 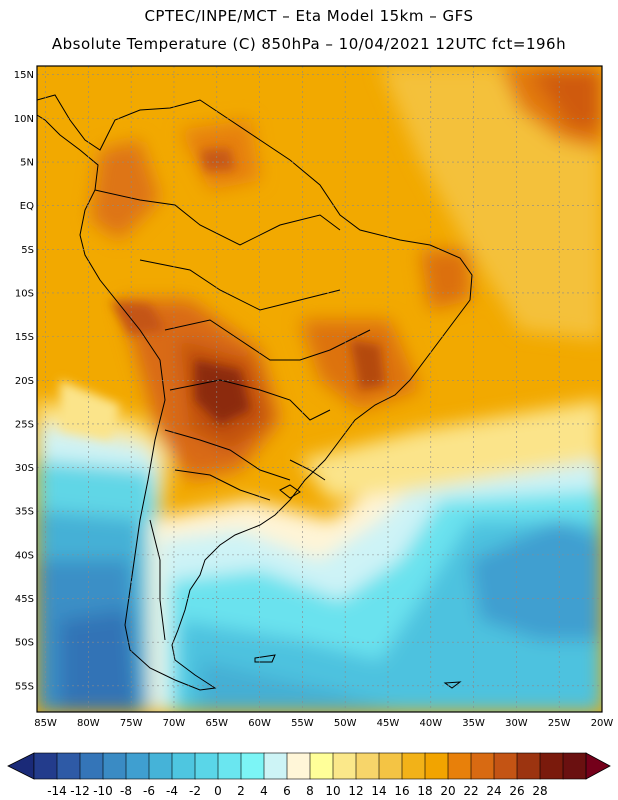 I want to click on colorbar-segments, so click(x=310, y=766).